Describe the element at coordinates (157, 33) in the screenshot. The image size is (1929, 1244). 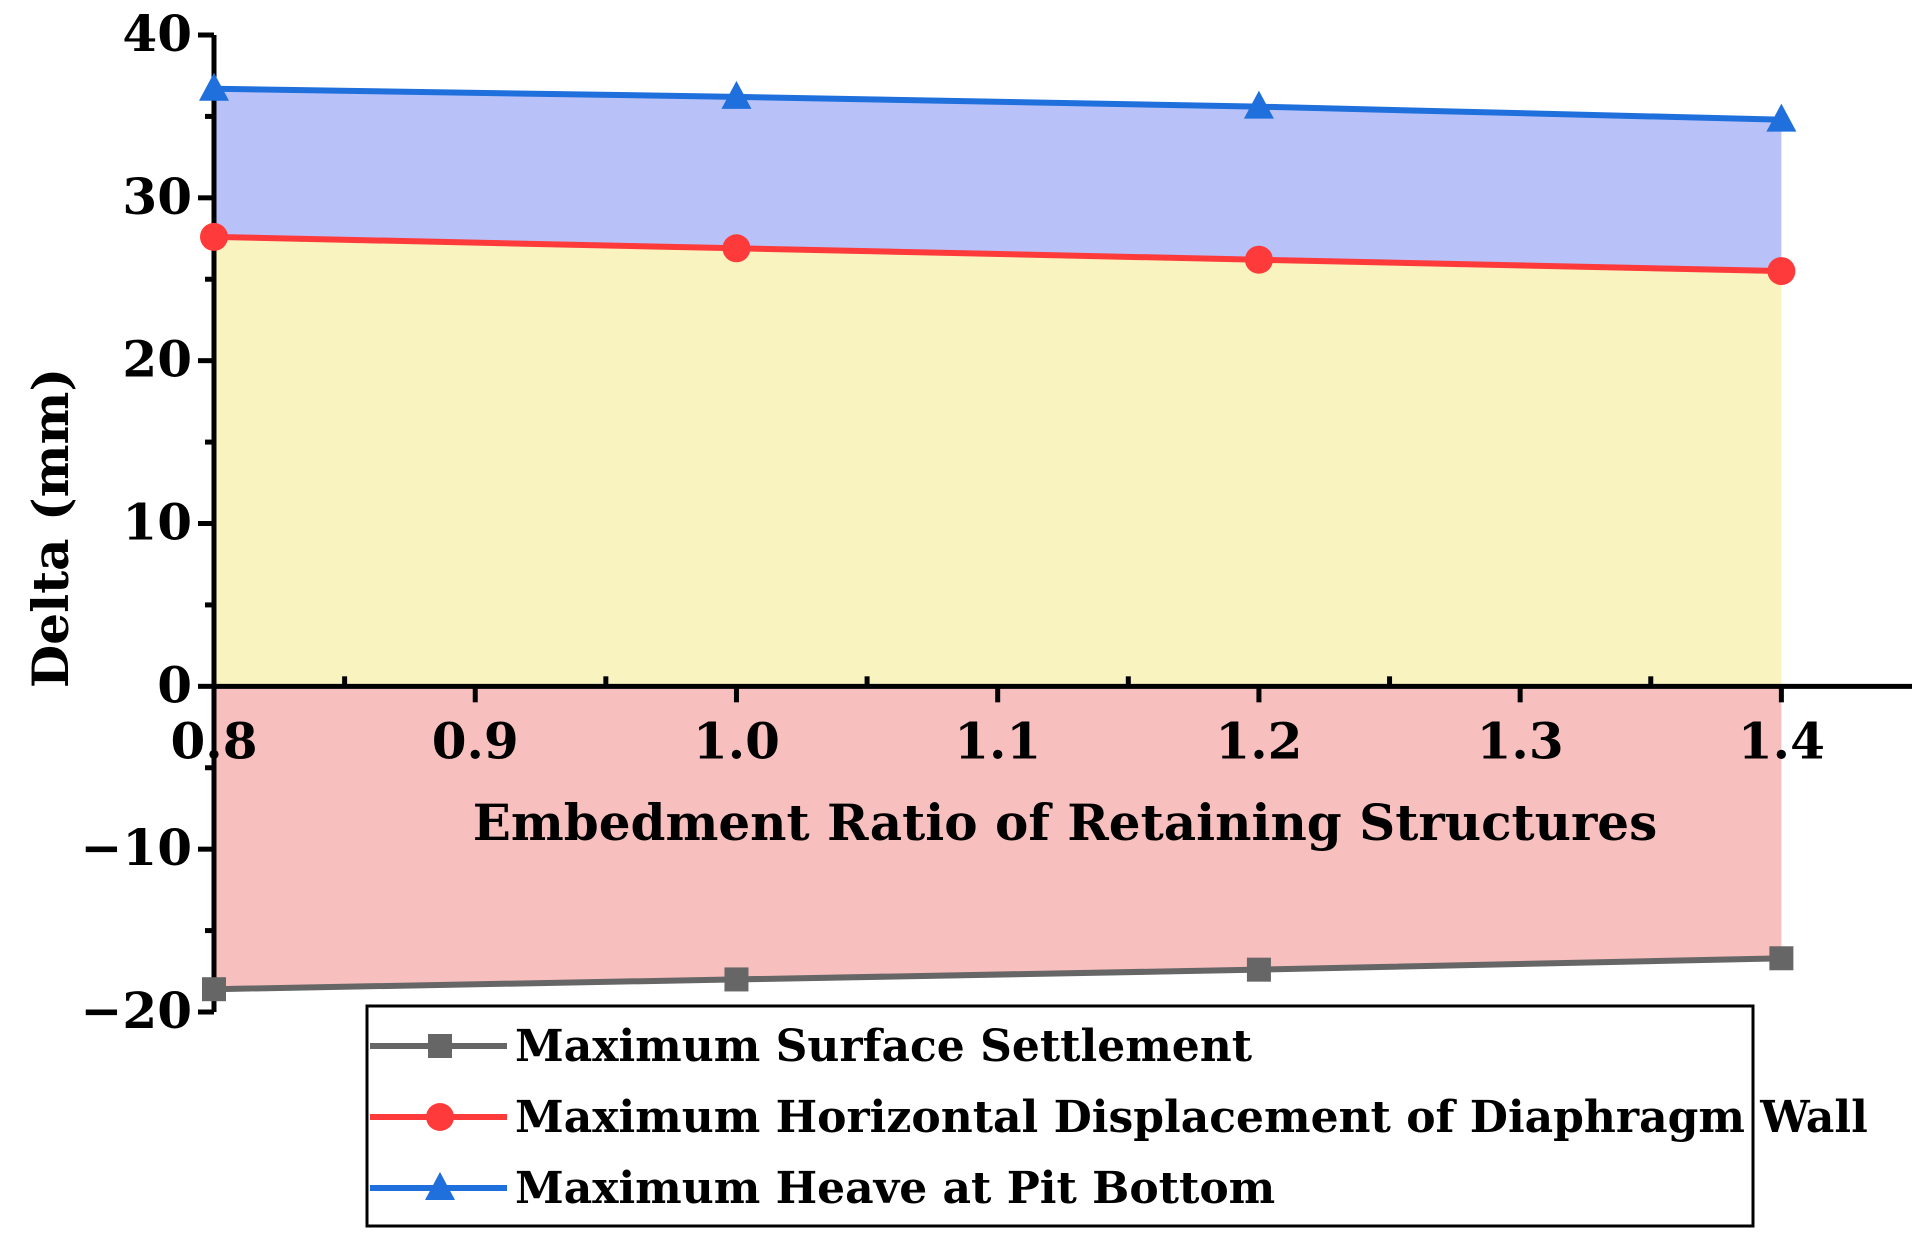
I see `y-tick-label: 40` at that location.